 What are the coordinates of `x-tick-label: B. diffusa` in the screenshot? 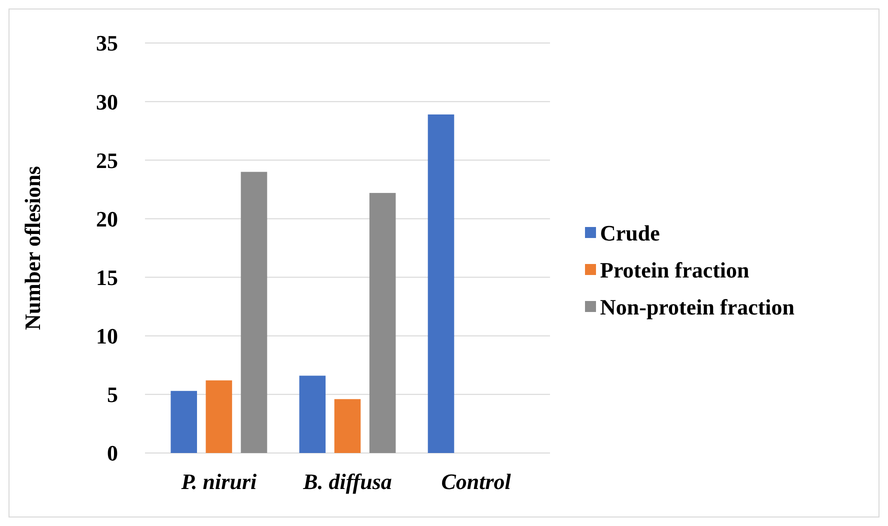 It's located at (347, 481).